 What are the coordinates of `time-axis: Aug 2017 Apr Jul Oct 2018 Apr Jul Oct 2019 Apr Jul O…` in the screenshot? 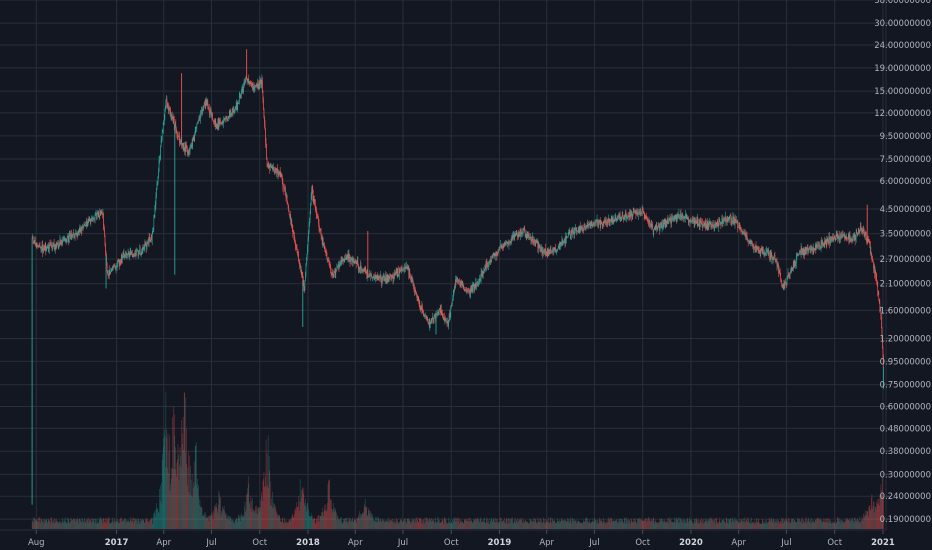 It's located at (461, 539).